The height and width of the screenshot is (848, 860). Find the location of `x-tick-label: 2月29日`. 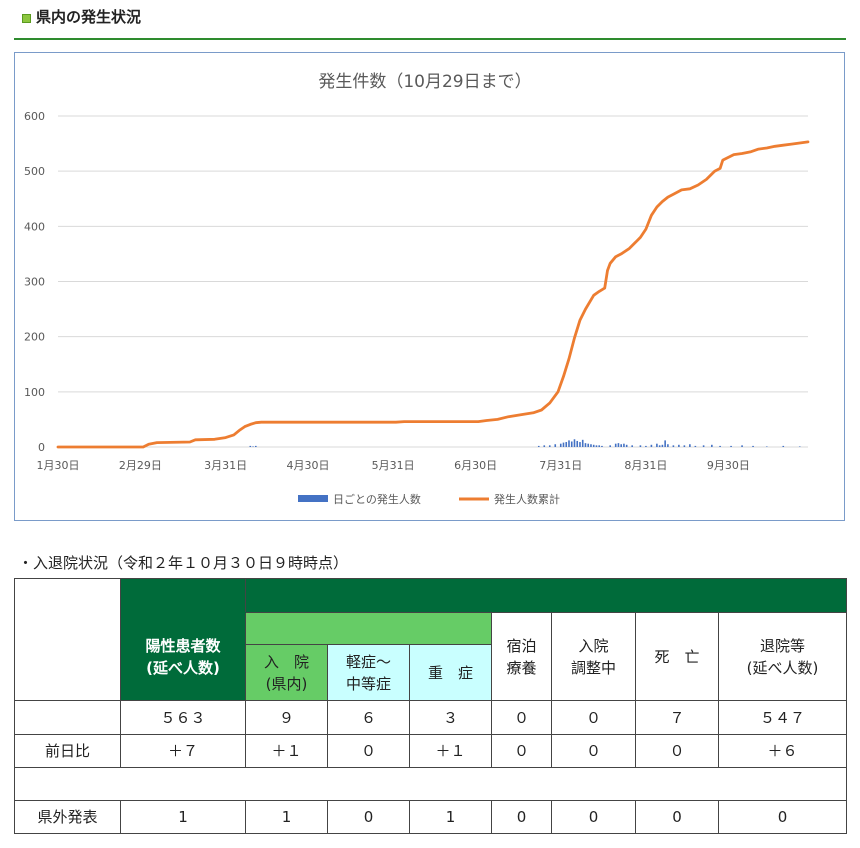

x-tick-label: 2月29日 is located at coordinates (140, 465).